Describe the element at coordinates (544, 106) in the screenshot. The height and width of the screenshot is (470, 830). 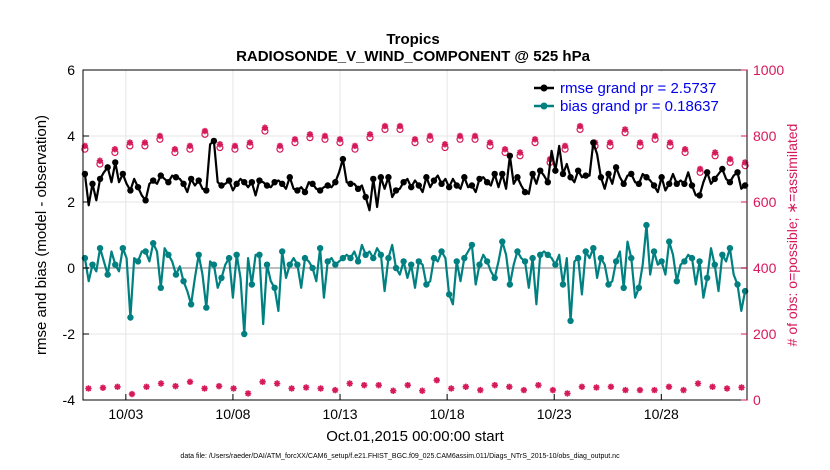
I see `legend-bias-marker` at that location.